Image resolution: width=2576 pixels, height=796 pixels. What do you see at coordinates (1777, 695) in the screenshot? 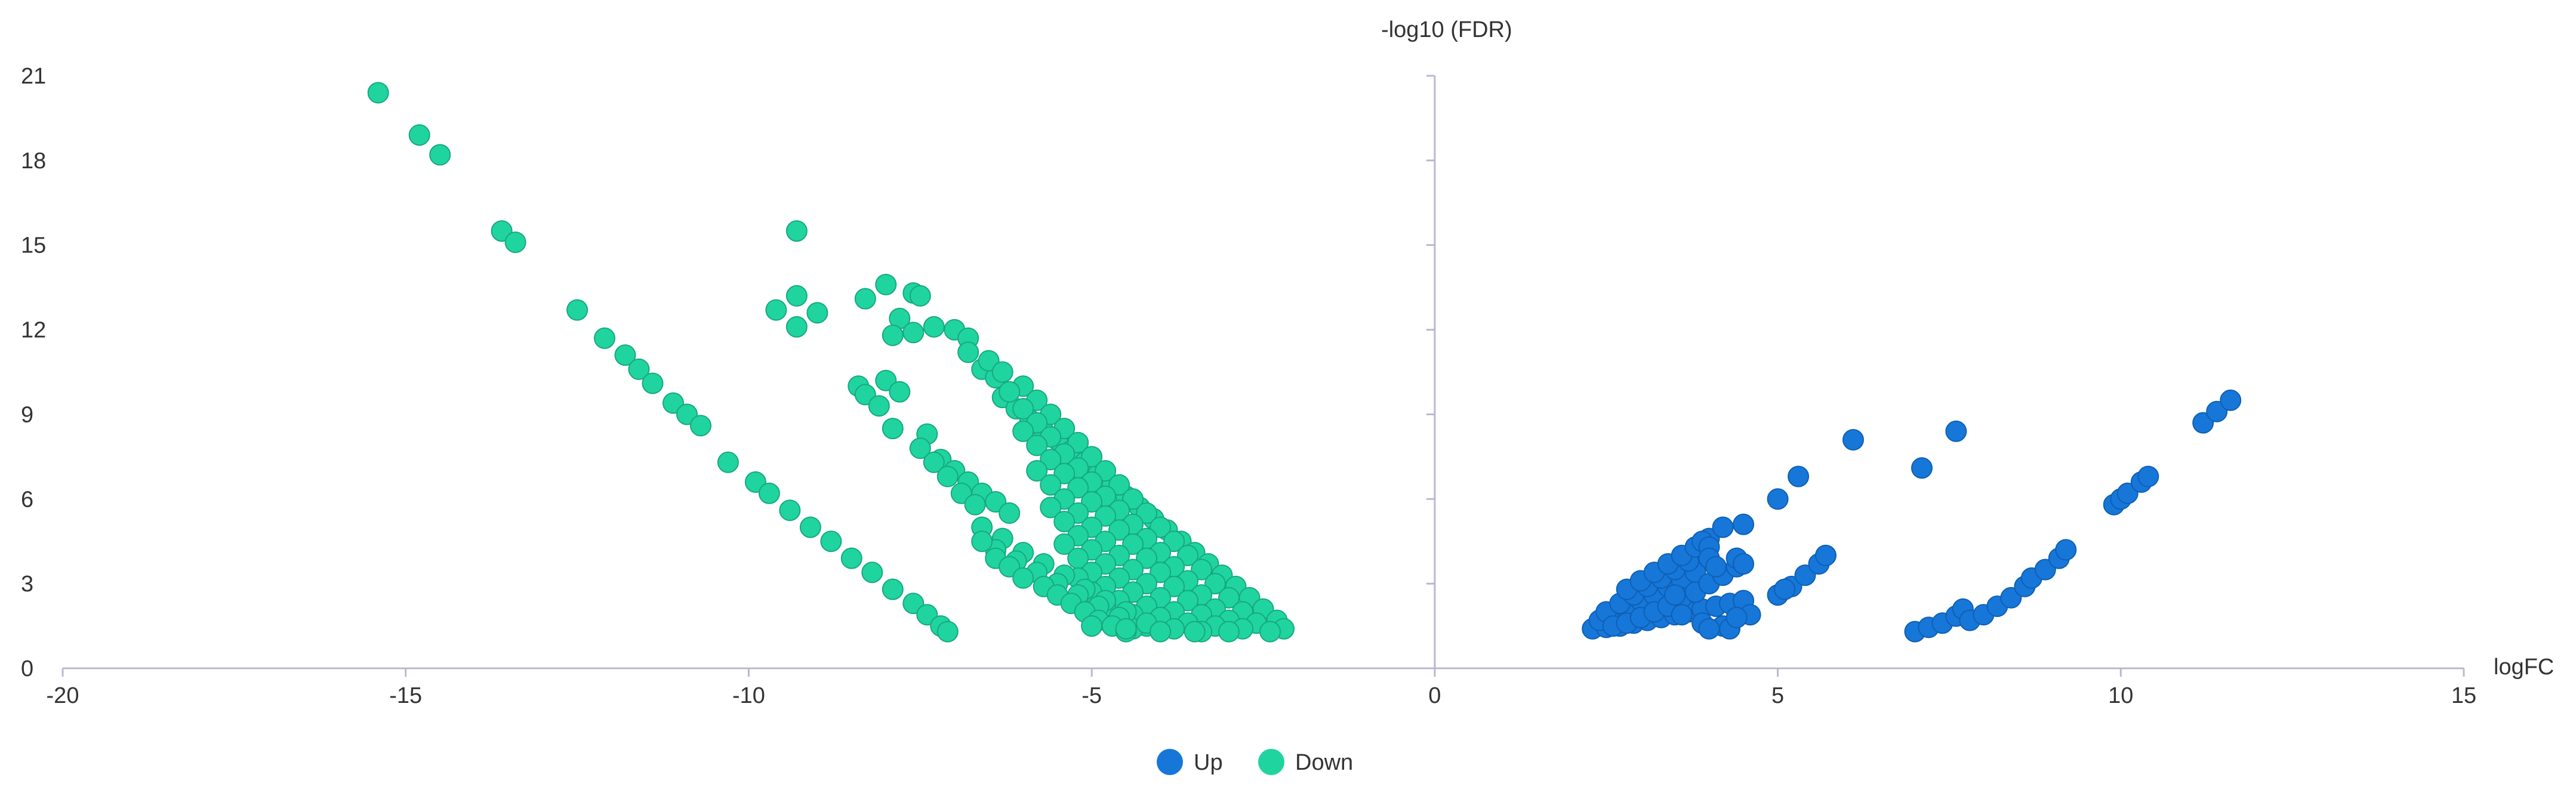
I see `x-tick-label: 5` at bounding box center [1777, 695].